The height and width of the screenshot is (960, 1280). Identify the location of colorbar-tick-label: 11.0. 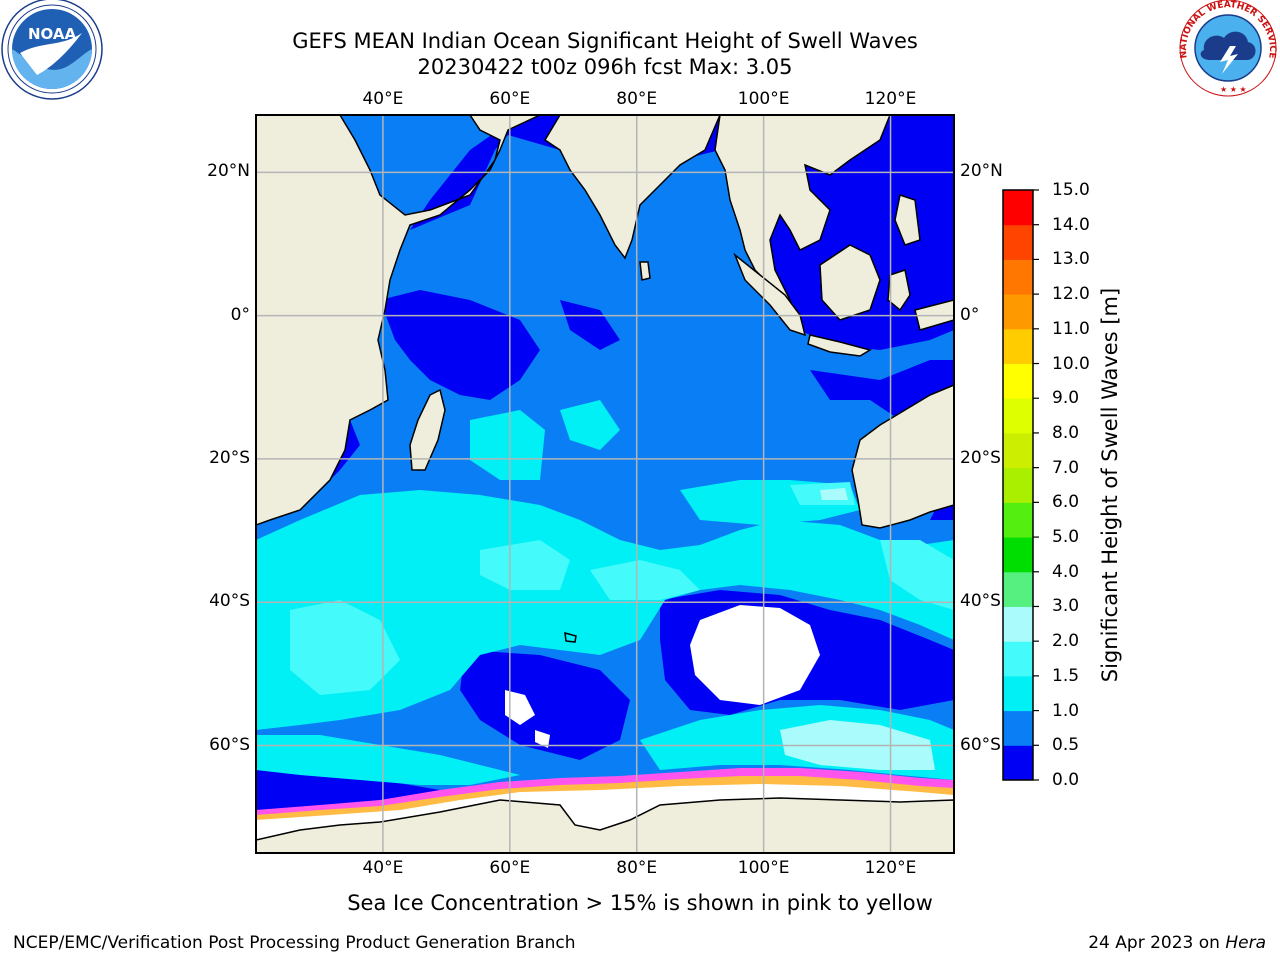
(1071, 328).